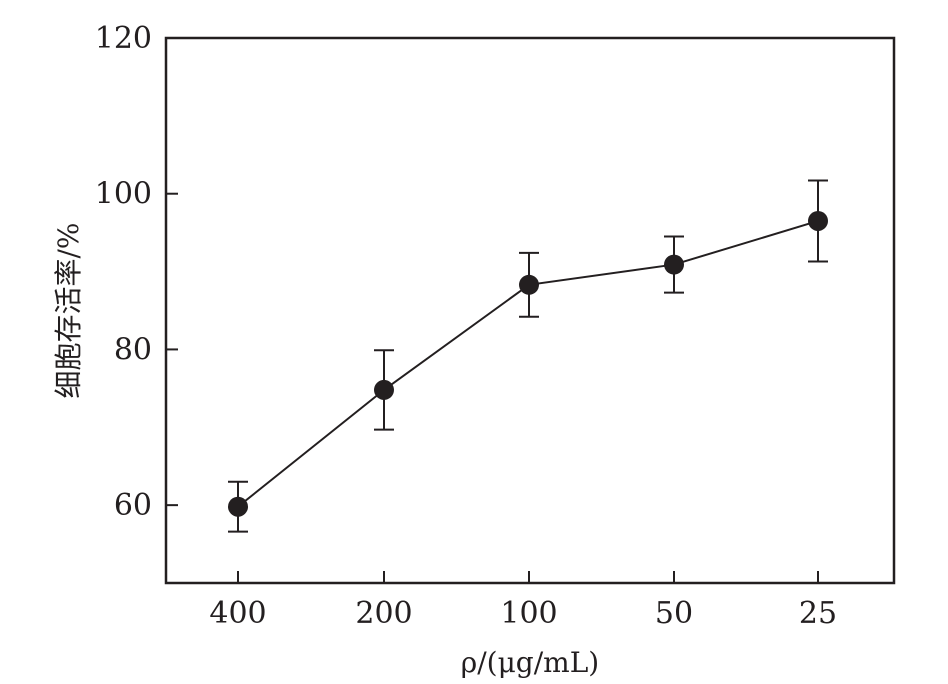  What do you see at coordinates (530, 662) in the screenshot?
I see `x-axis-title: ρ/(μg/mL)` at bounding box center [530, 662].